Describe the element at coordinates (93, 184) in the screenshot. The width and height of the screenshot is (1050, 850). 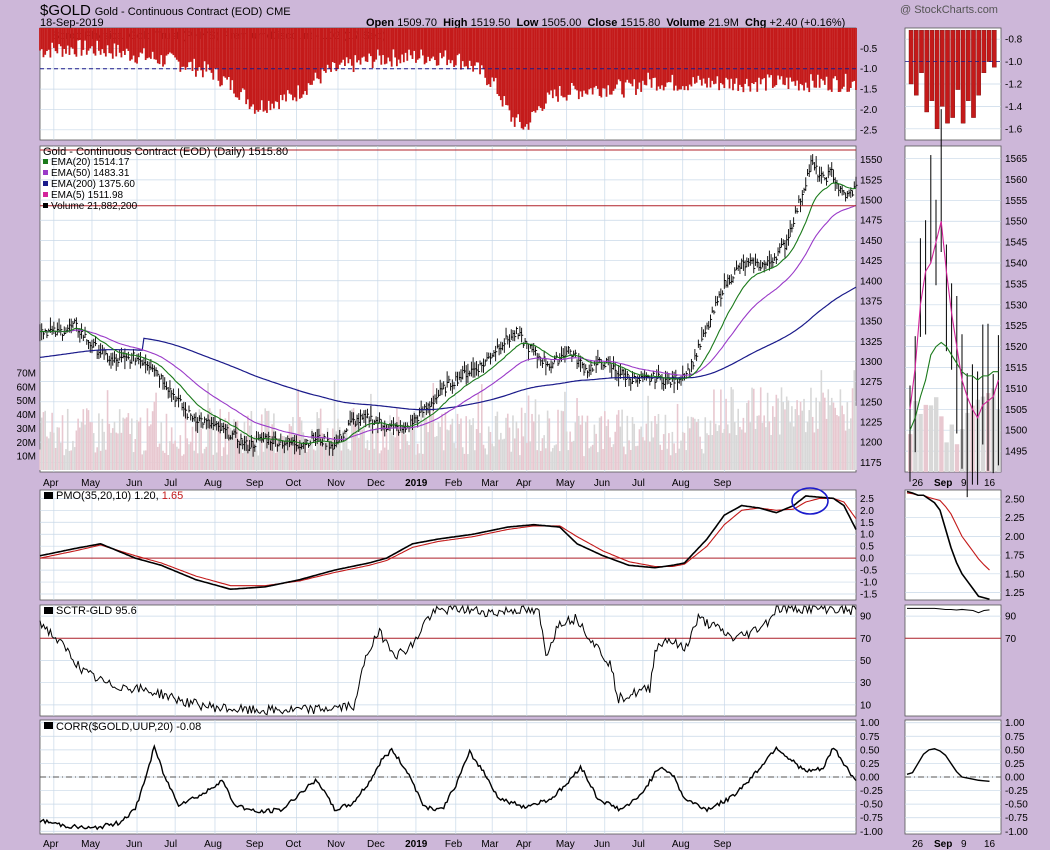
I see `legend-entry: EMA(200) 1375.60` at that location.